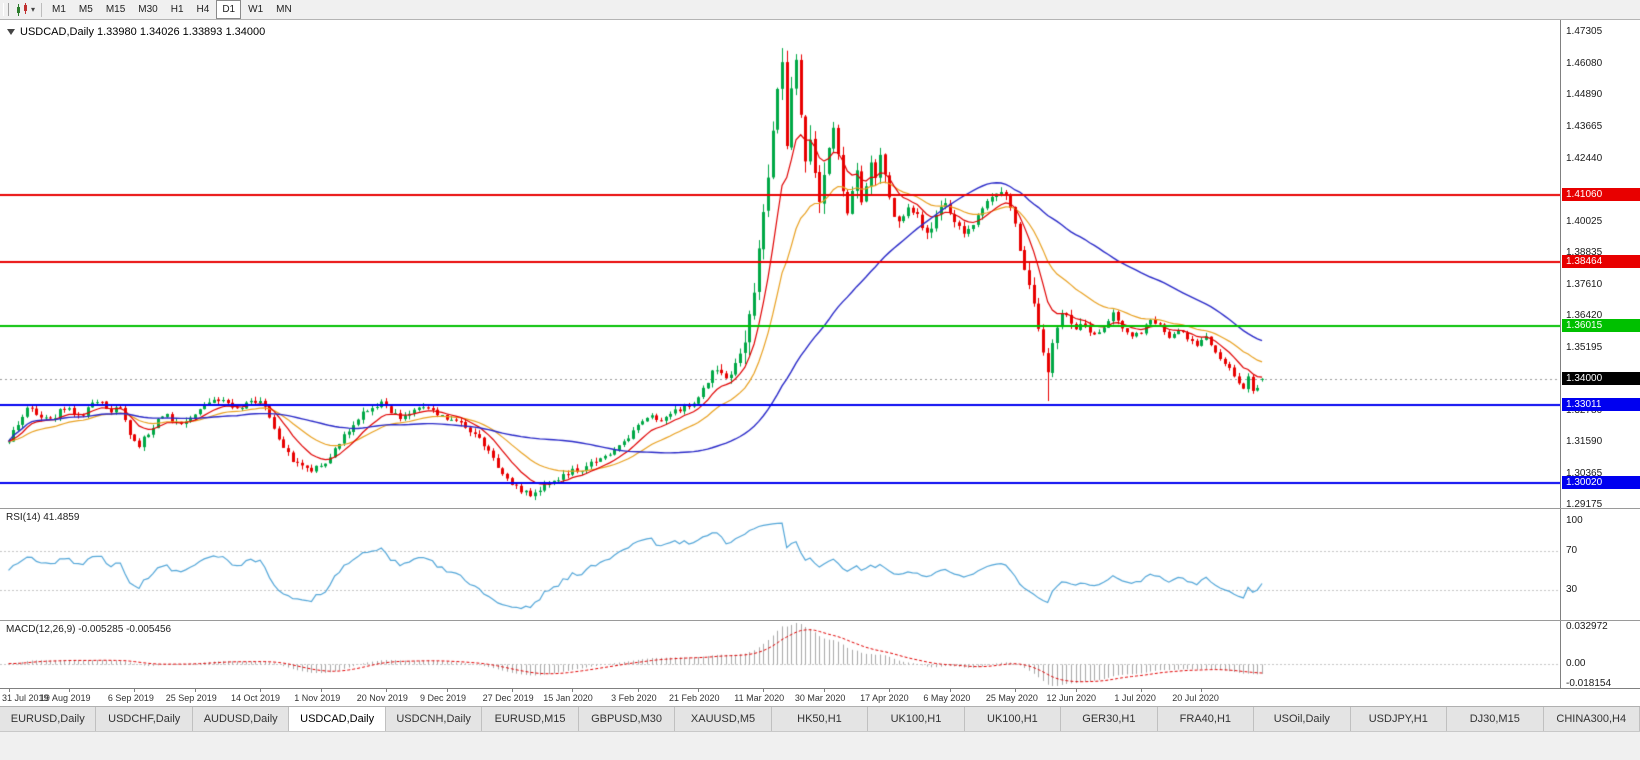 The height and width of the screenshot is (760, 1640). What do you see at coordinates (1572, 590) in the screenshot?
I see `rsi-axis-label: 30` at bounding box center [1572, 590].